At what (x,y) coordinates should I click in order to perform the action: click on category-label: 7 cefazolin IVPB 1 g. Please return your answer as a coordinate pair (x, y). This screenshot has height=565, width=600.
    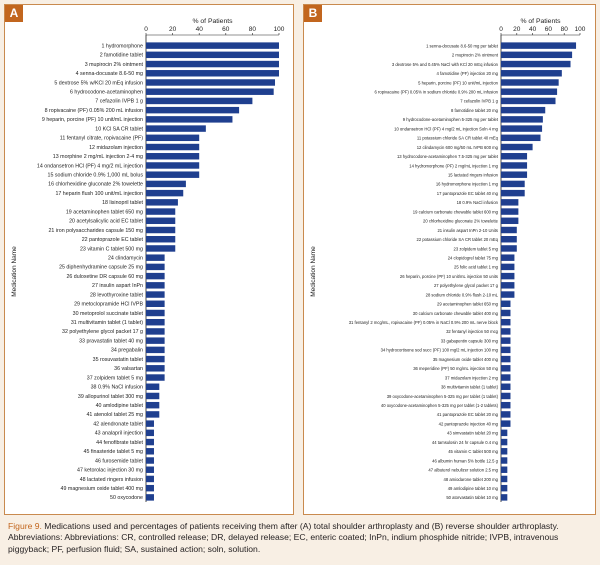
    Looking at the image, I should click on (479, 101).